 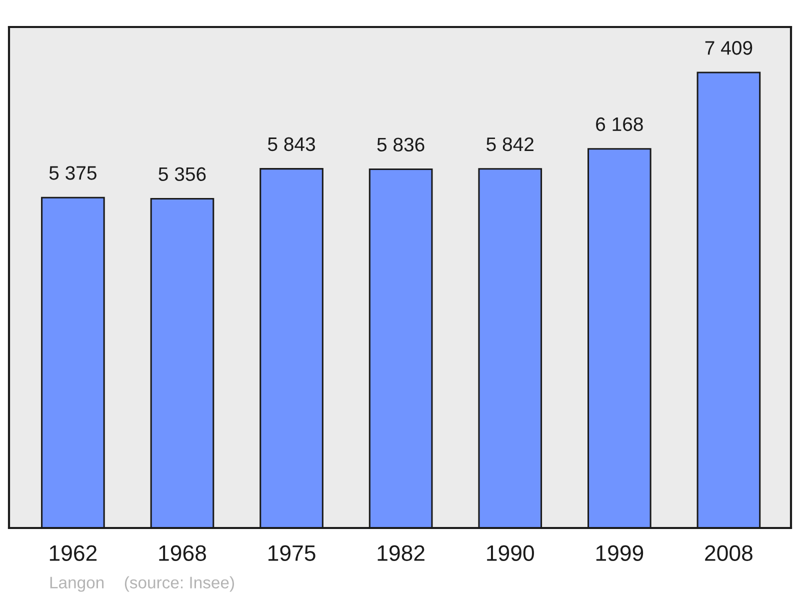 What do you see at coordinates (292, 553) in the screenshot?
I see `x-tick-label: 1975` at bounding box center [292, 553].